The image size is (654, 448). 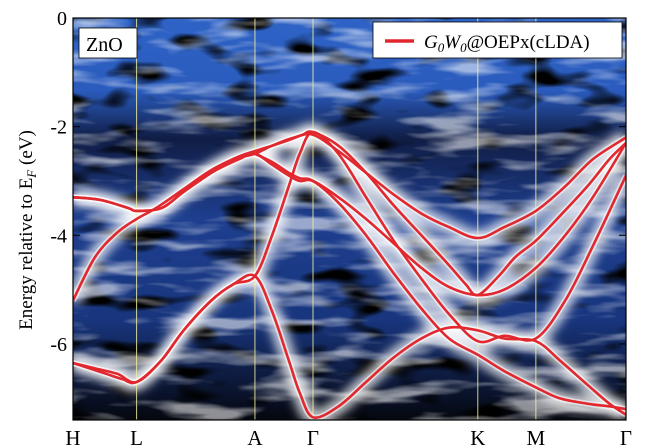 What do you see at coordinates (27, 230) in the screenshot?
I see `y-axis-label: Energy relative to EF (eV)` at bounding box center [27, 230].